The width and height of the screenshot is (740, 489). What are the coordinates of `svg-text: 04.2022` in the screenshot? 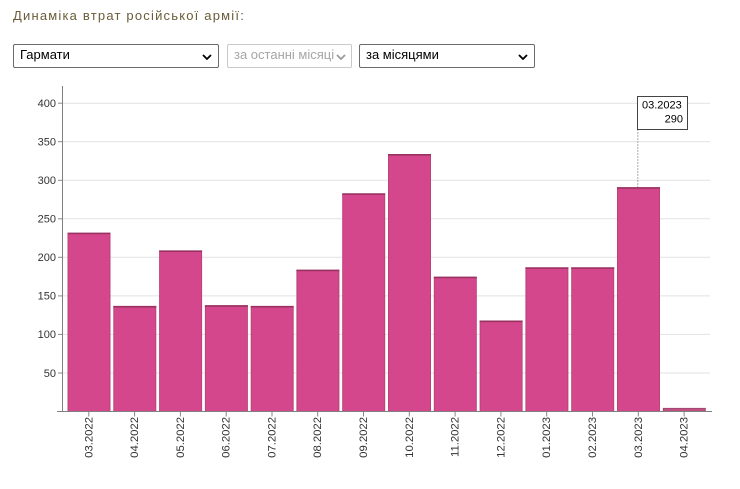 It's located at (135, 437).